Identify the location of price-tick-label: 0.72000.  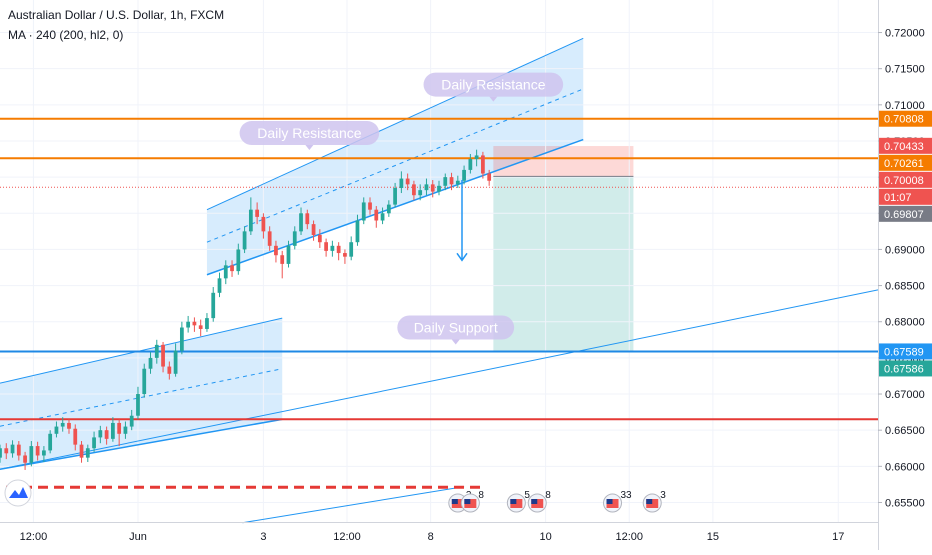
(905, 34).